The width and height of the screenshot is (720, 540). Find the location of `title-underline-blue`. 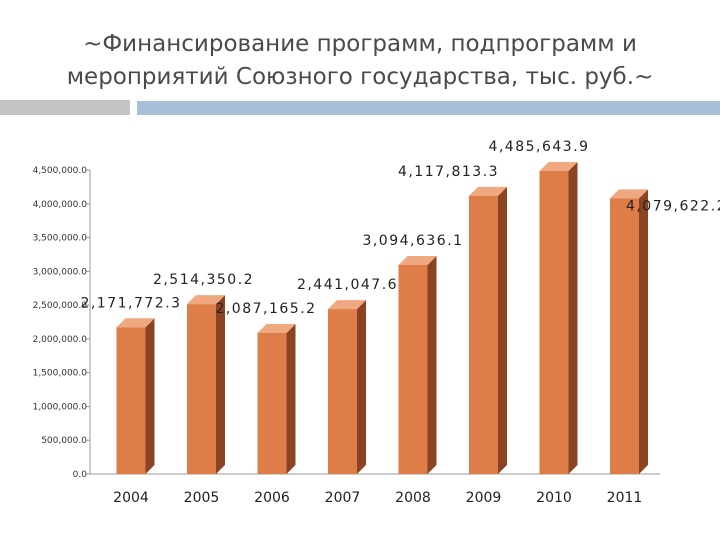

title-underline-blue is located at coordinates (428, 108).